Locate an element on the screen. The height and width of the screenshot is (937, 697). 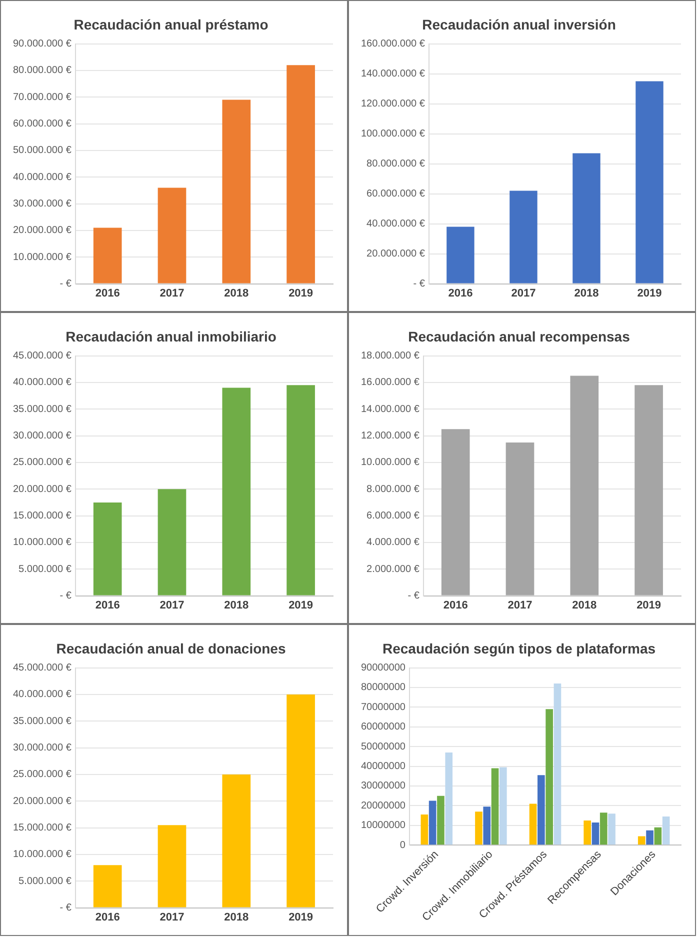
y-tick-label: 0 is located at coordinates (403, 845).